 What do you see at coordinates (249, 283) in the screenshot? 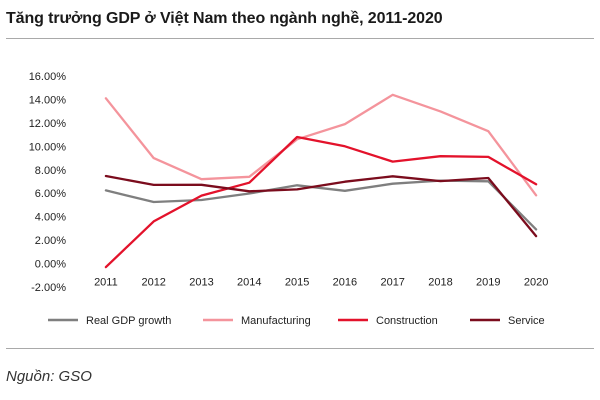
I see `x-tick-label: 2014` at bounding box center [249, 283].